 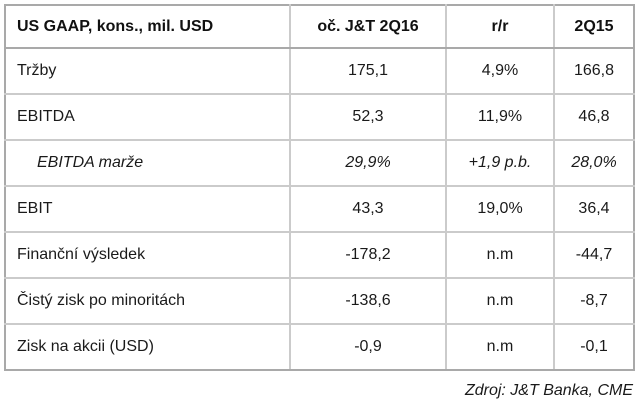 What do you see at coordinates (594, 347) in the screenshot?
I see `cell-2q15-value: -0,1` at bounding box center [594, 347].